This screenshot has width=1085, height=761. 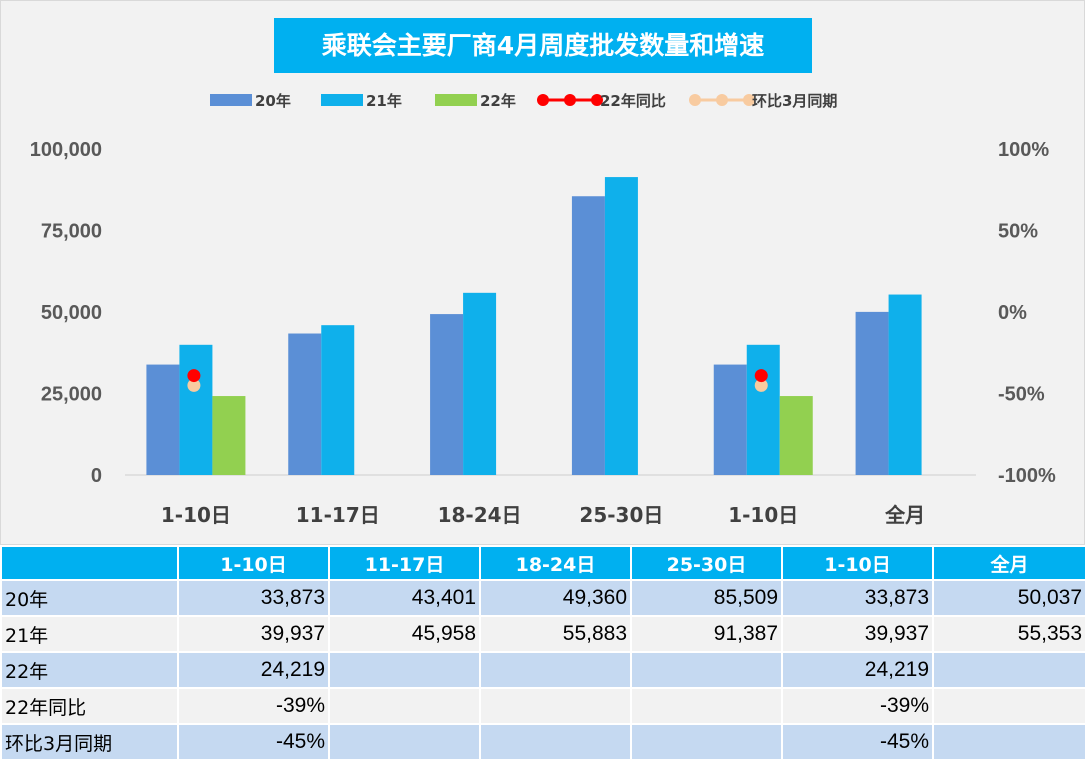 I want to click on table-cell: 85,509, so click(x=706, y=598).